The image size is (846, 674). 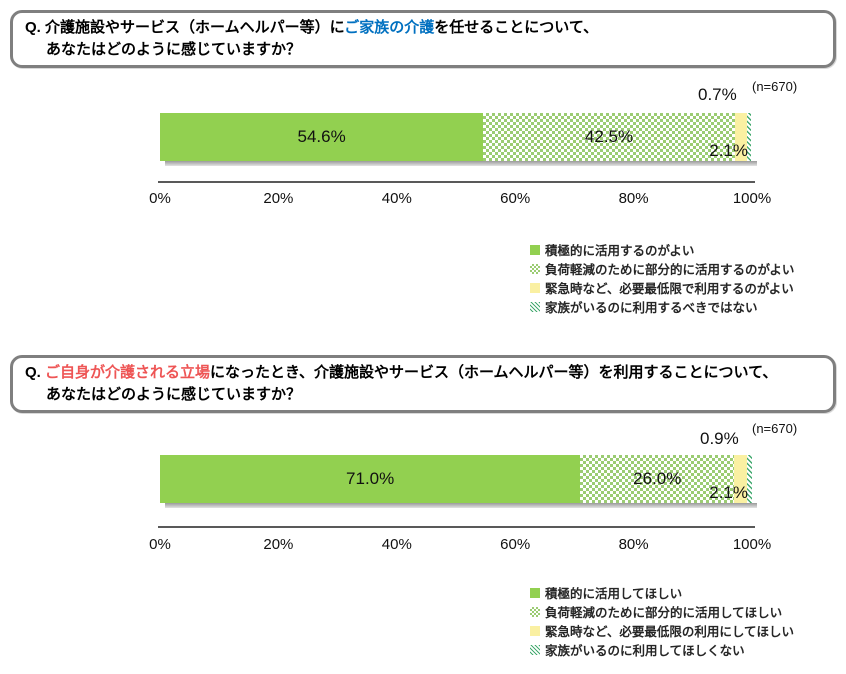 I want to click on legend-item: 負荷軽減のために部分的に活用するのがよい, so click(x=662, y=268).